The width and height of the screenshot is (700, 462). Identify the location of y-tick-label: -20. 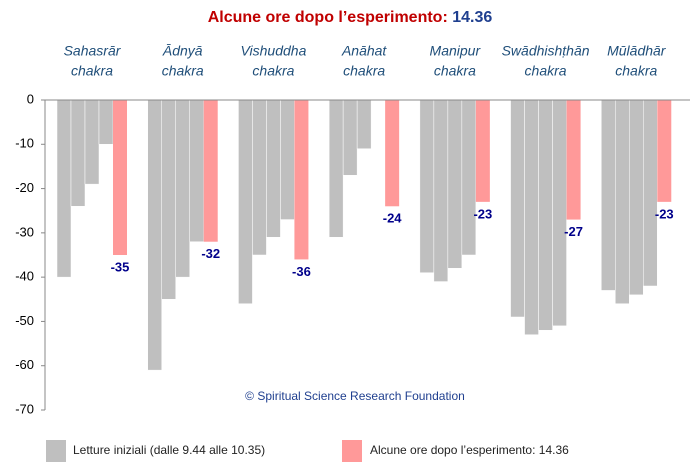
(24, 187).